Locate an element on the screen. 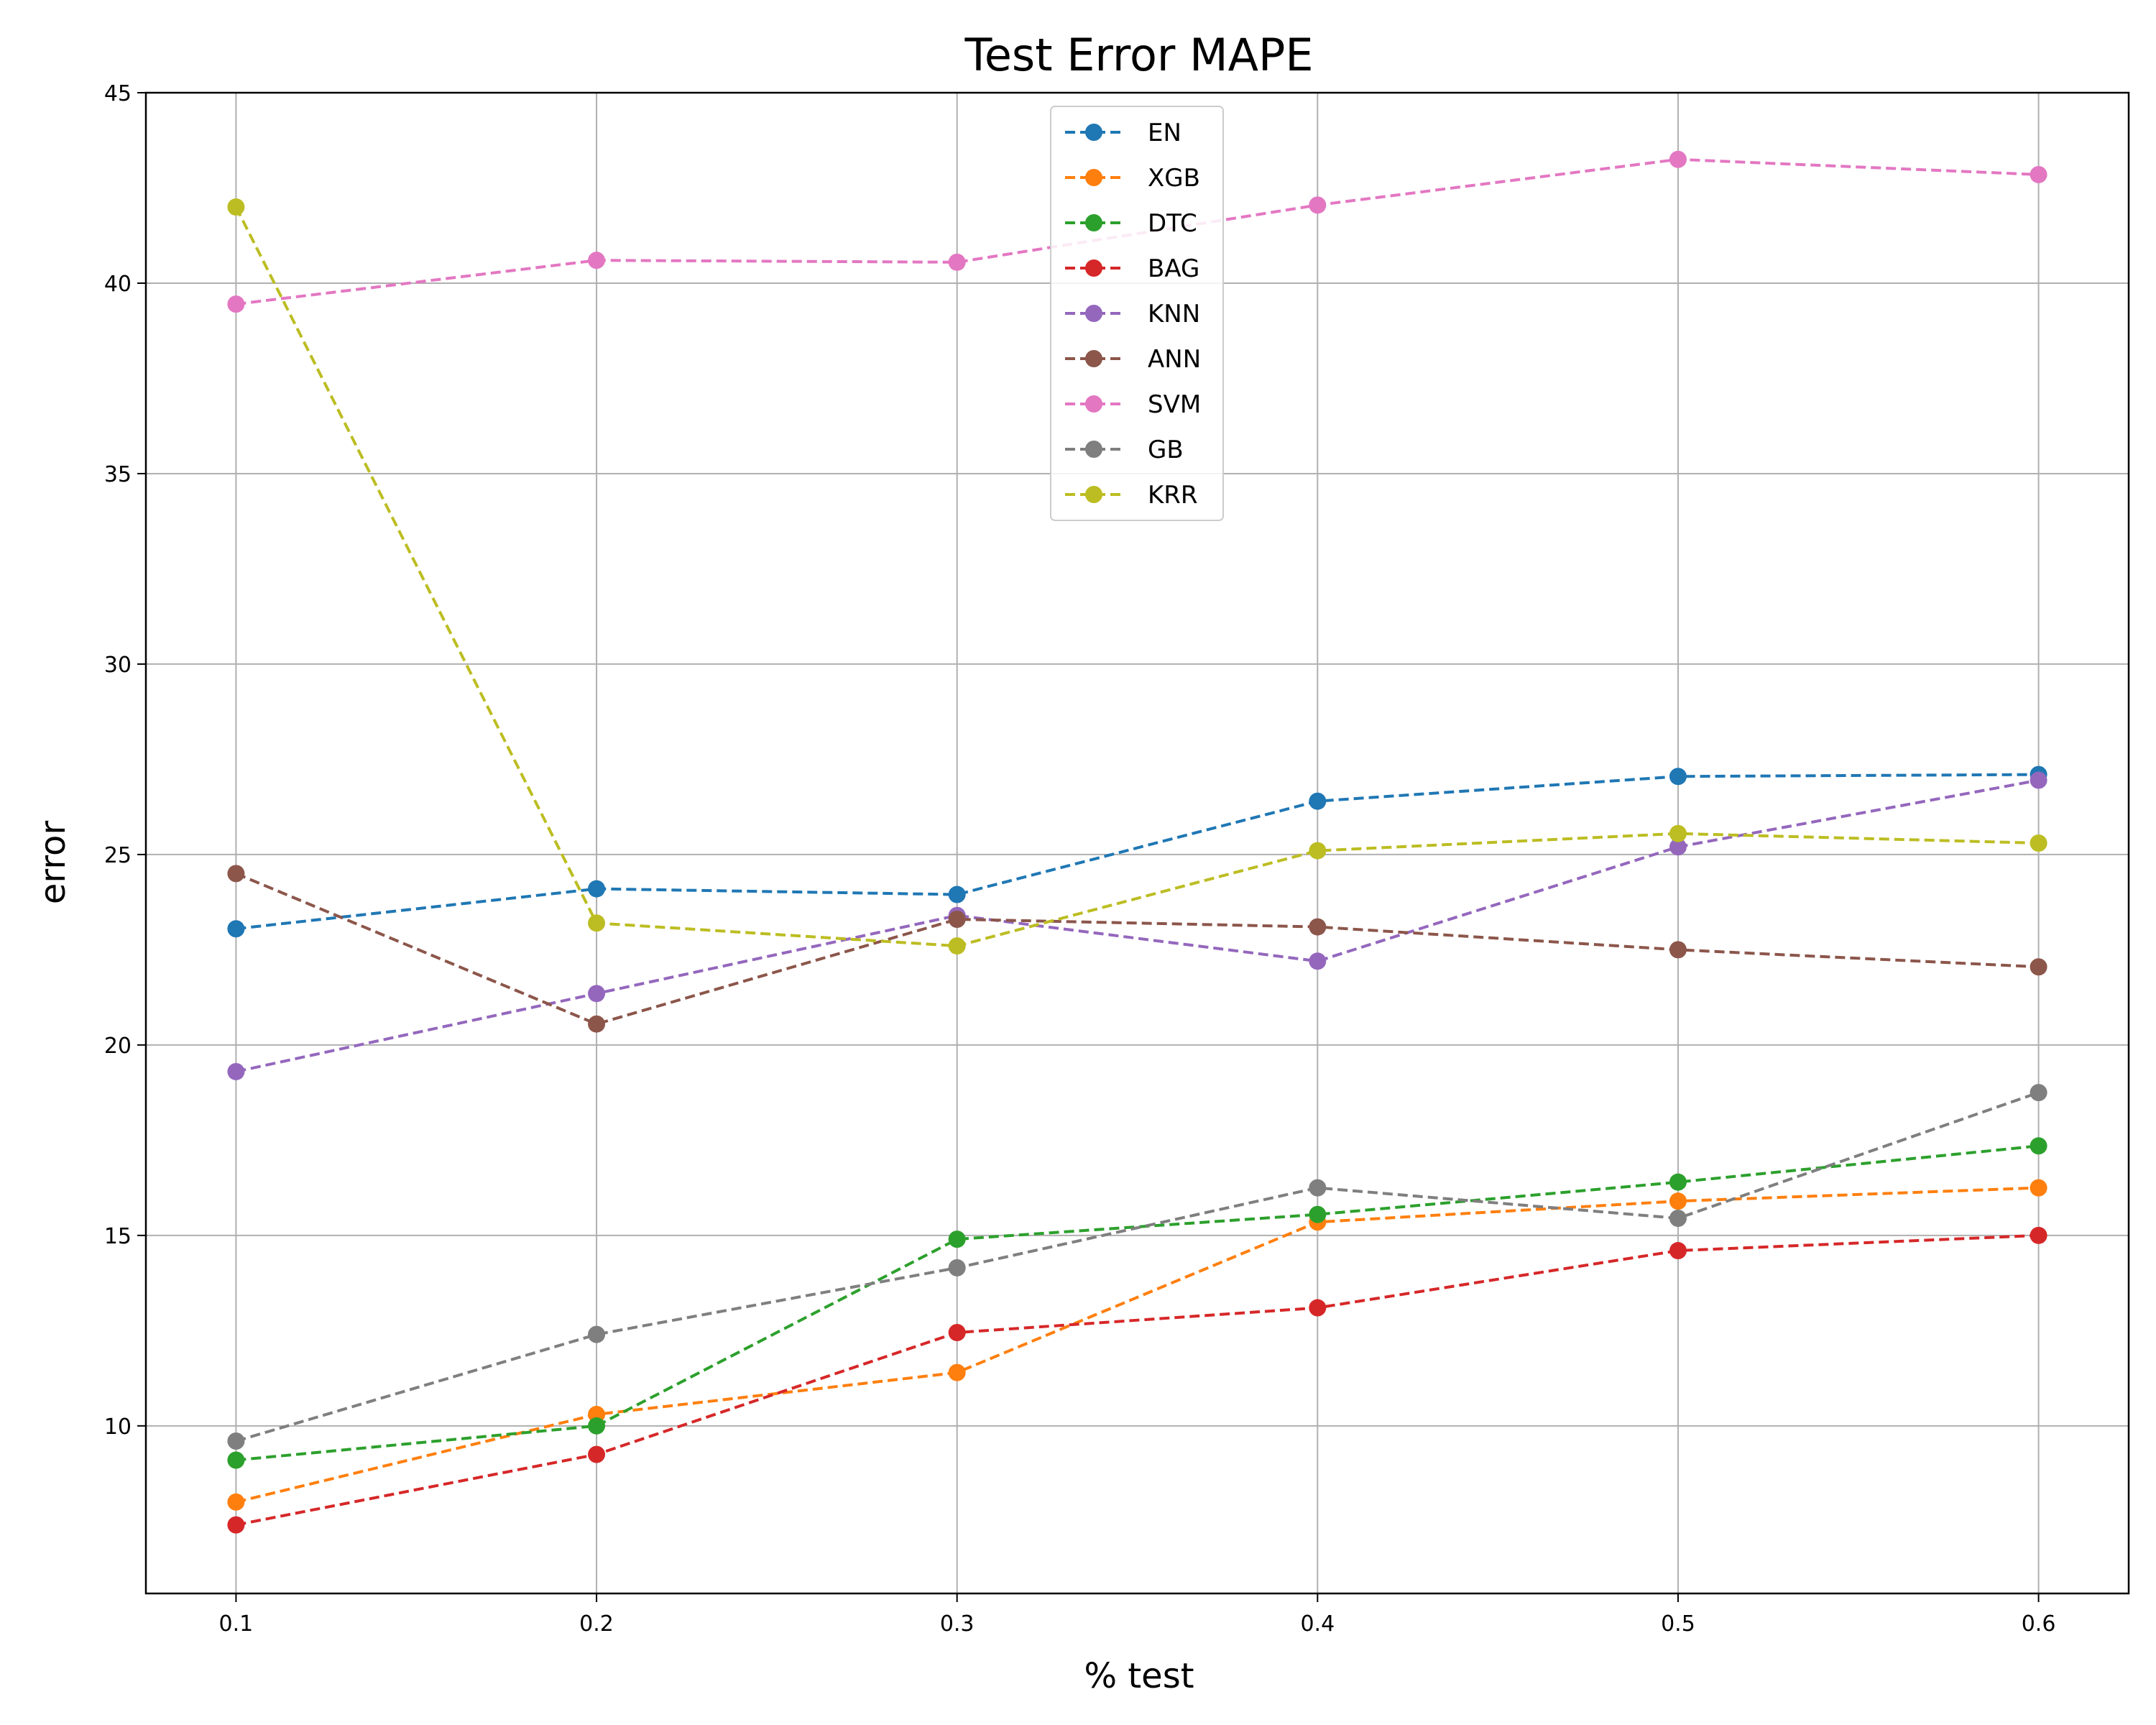 Image resolution: width=2156 pixels, height=1725 pixels. series-en is located at coordinates (1137, 851).